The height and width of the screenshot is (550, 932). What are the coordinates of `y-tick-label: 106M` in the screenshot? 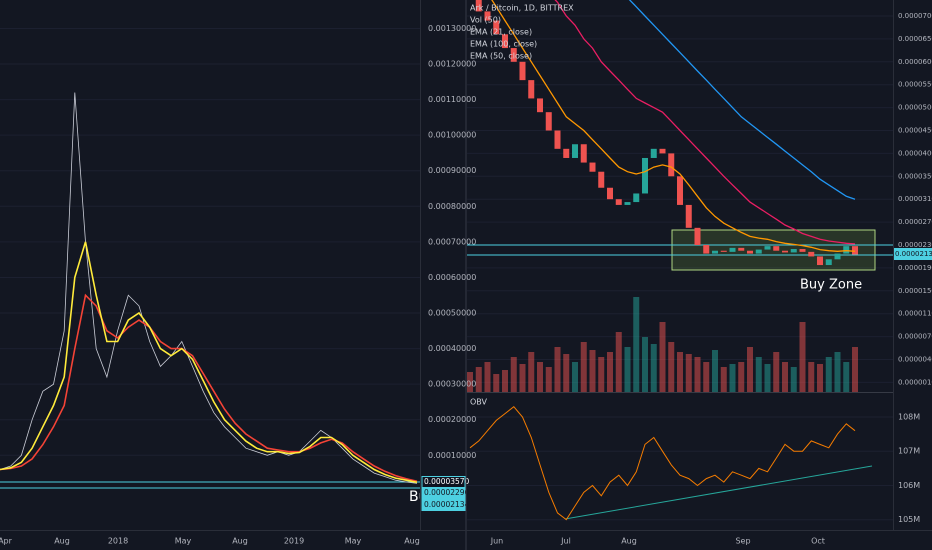 It's located at (909, 485).